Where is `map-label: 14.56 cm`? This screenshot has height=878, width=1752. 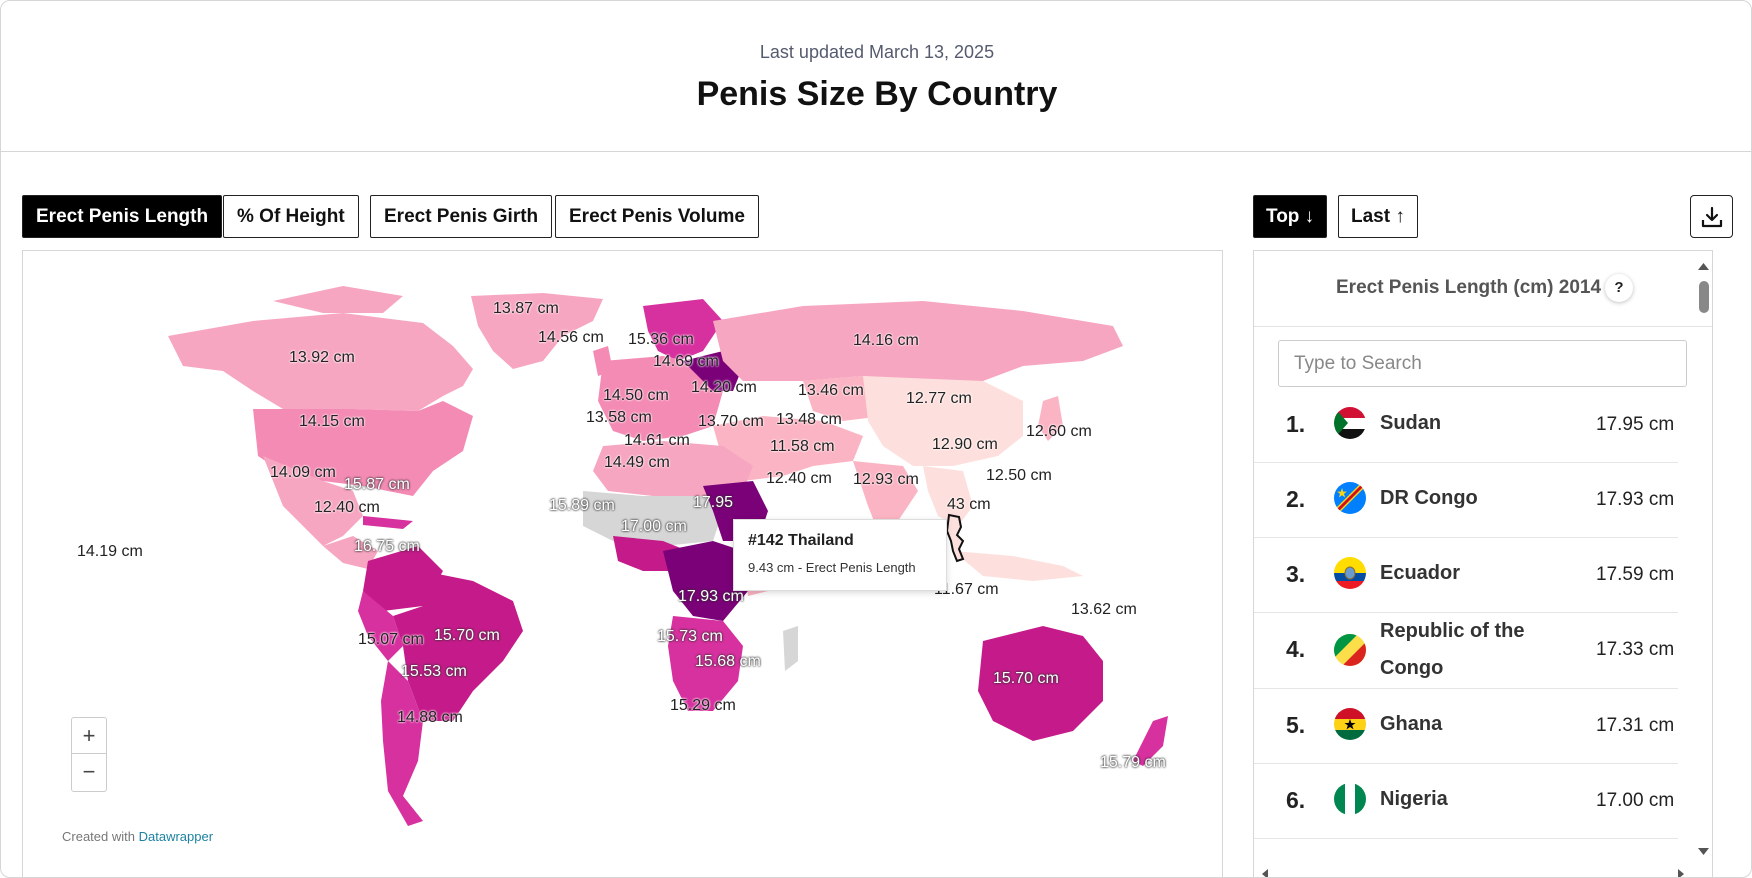
map-label: 14.56 cm is located at coordinates (571, 337).